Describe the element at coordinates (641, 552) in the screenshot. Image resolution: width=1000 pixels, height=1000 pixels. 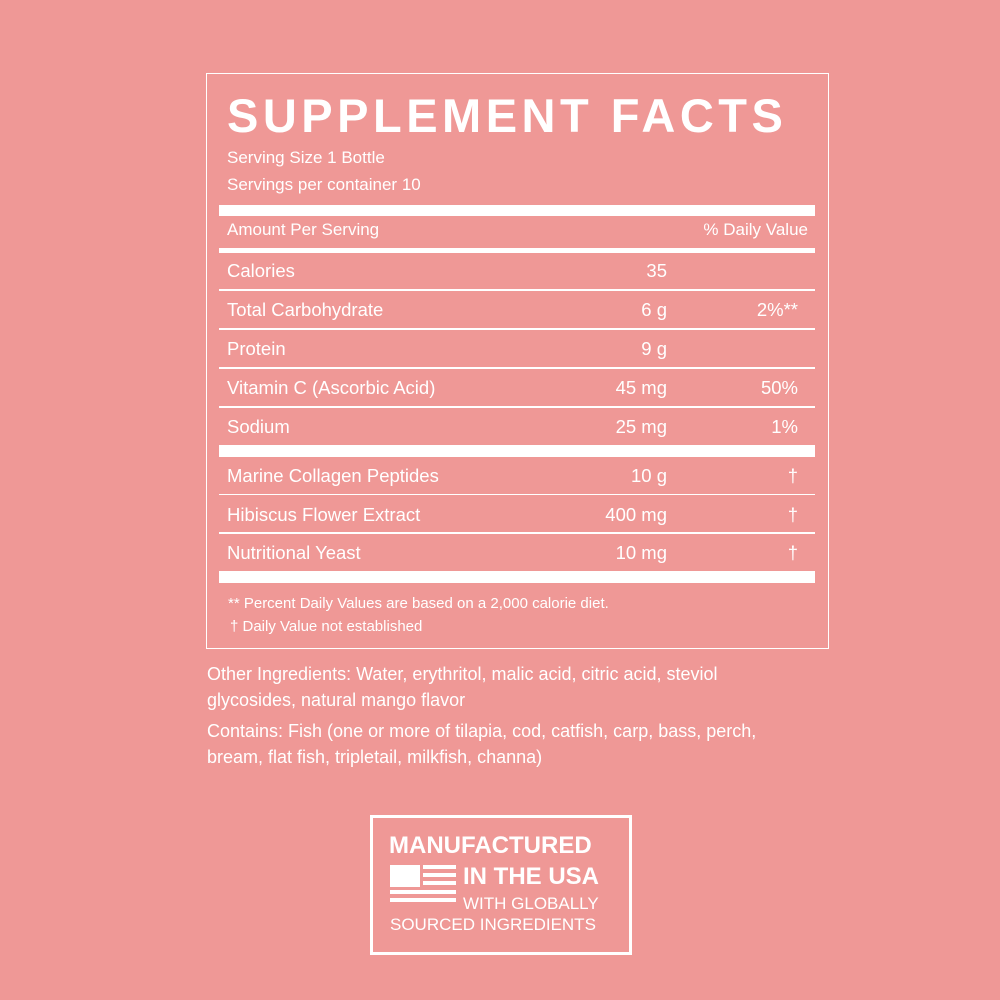
I see `nutrient-amount: 10 mg` at that location.